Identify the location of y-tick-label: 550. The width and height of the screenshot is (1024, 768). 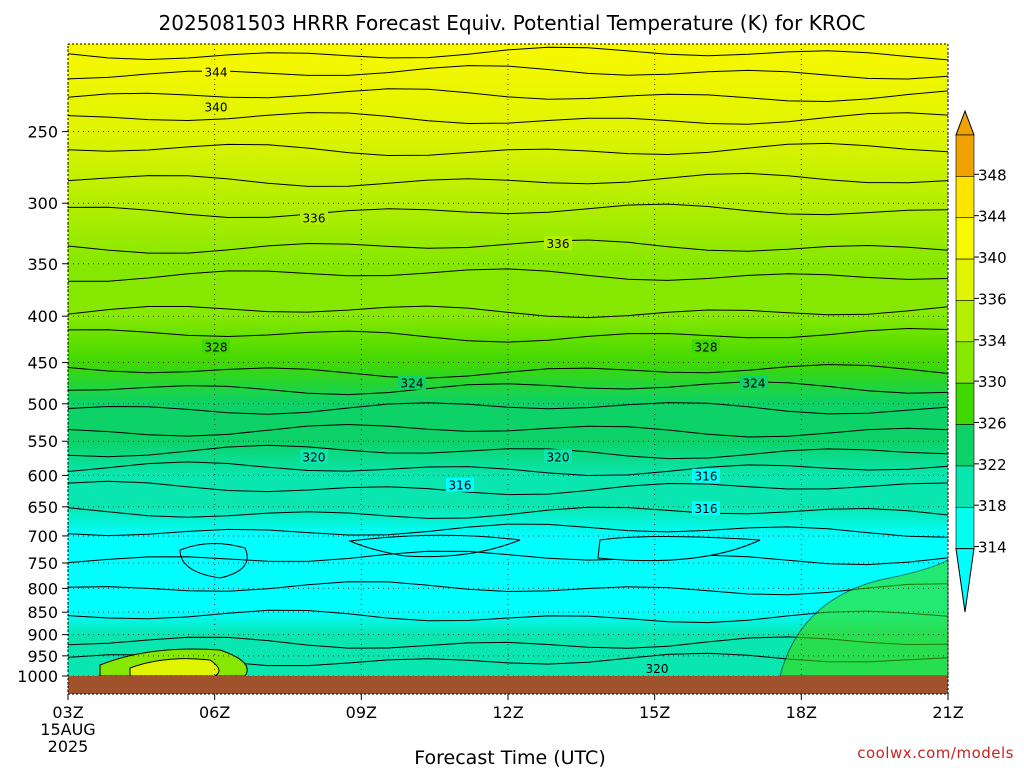
(42, 441).